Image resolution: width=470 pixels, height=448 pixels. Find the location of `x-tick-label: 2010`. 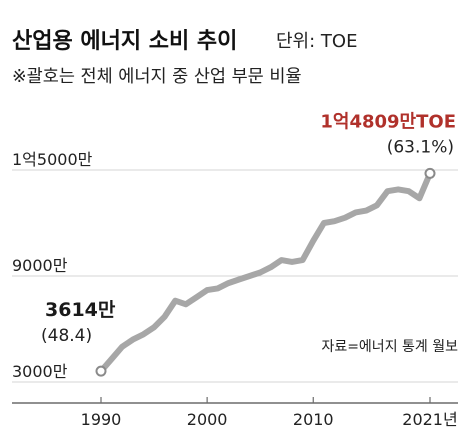

x-tick-label: 2010 is located at coordinates (313, 419).